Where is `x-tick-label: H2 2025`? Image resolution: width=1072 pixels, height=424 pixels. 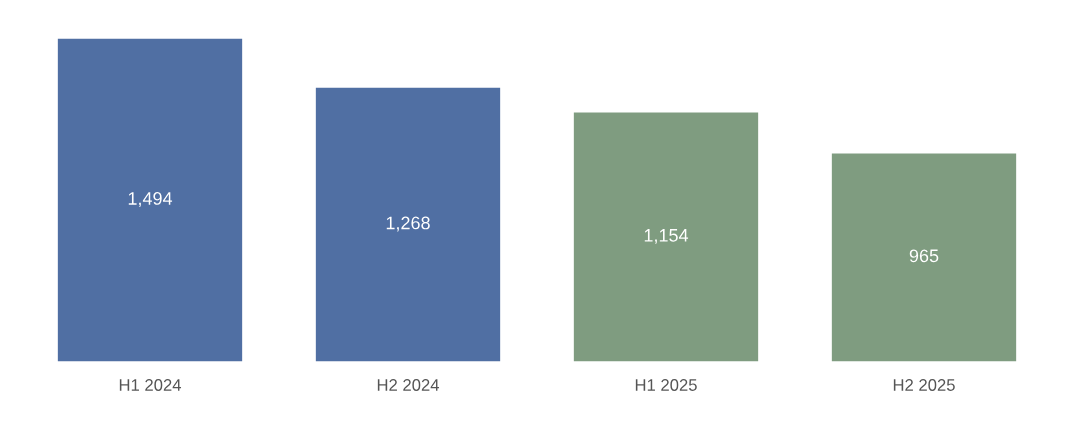
x-tick-label: H2 2025 is located at coordinates (924, 385).